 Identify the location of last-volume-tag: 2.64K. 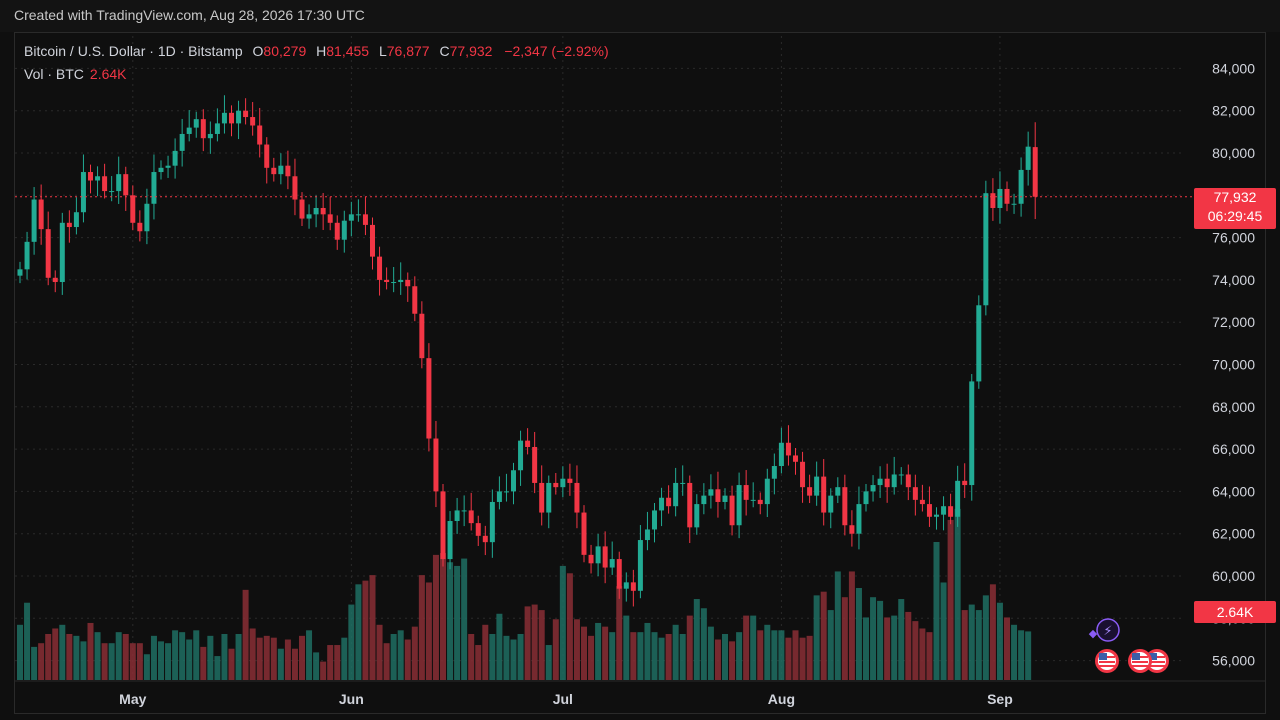
(1235, 612).